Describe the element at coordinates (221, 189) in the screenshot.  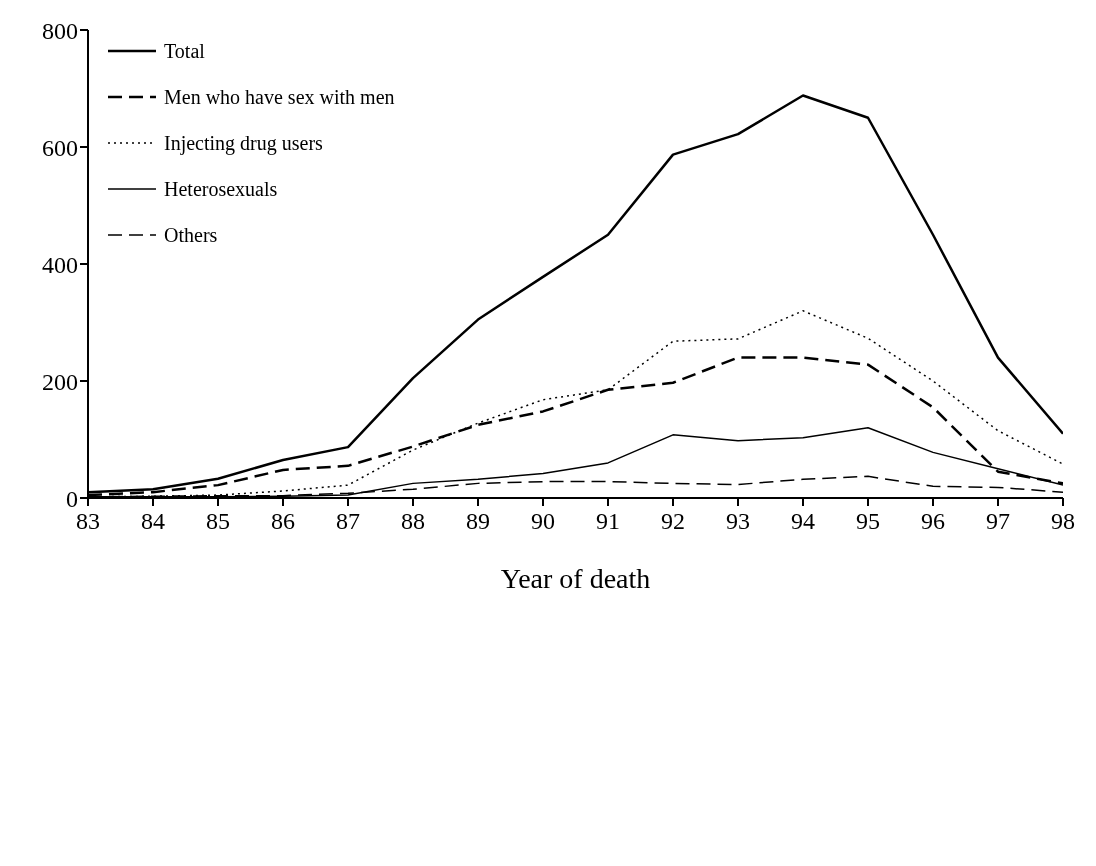
I see `legend-label: Heterosexuals` at that location.